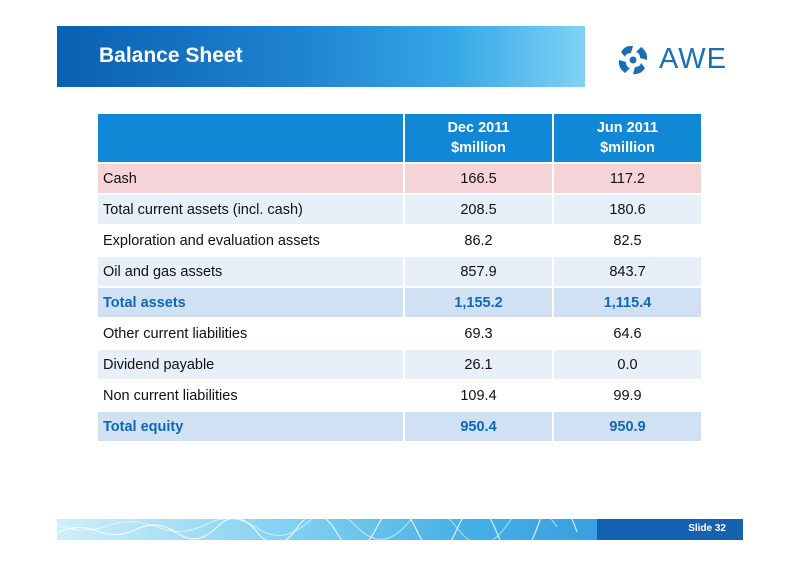  What do you see at coordinates (251, 179) in the screenshot?
I see `row-label: Cash` at bounding box center [251, 179].